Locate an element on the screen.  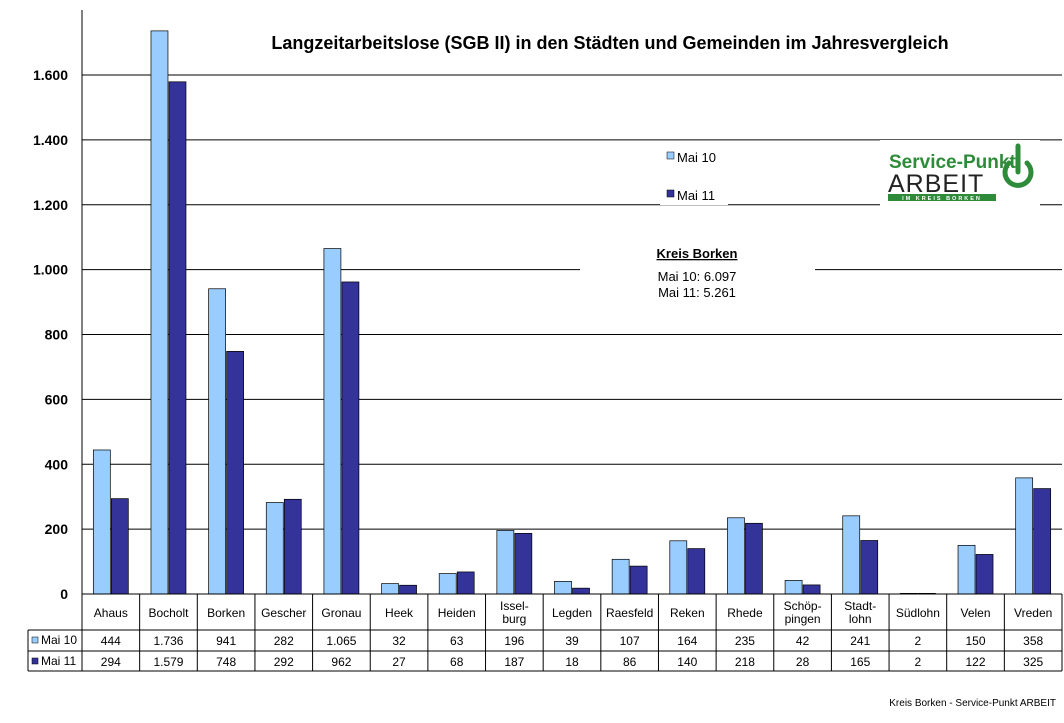
service-punkt-logo: Service-Punkt ARBEIT IM KREIS BORKEN is located at coordinates (960, 173).